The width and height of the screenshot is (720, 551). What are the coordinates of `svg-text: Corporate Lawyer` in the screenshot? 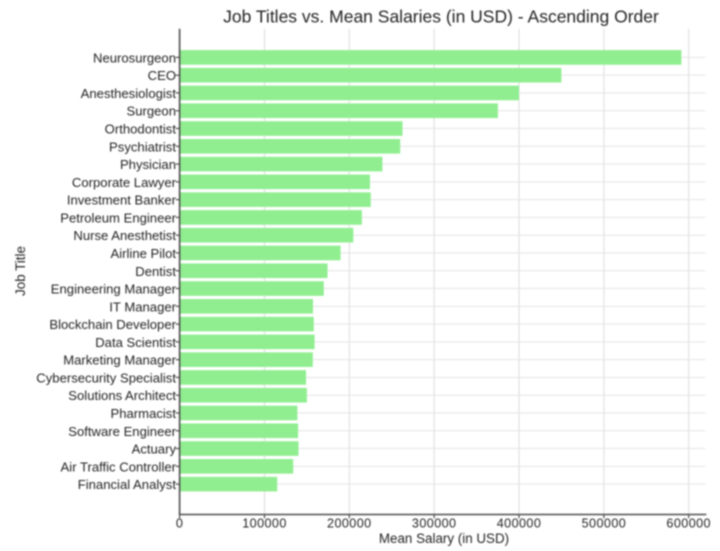 It's located at (124, 182).